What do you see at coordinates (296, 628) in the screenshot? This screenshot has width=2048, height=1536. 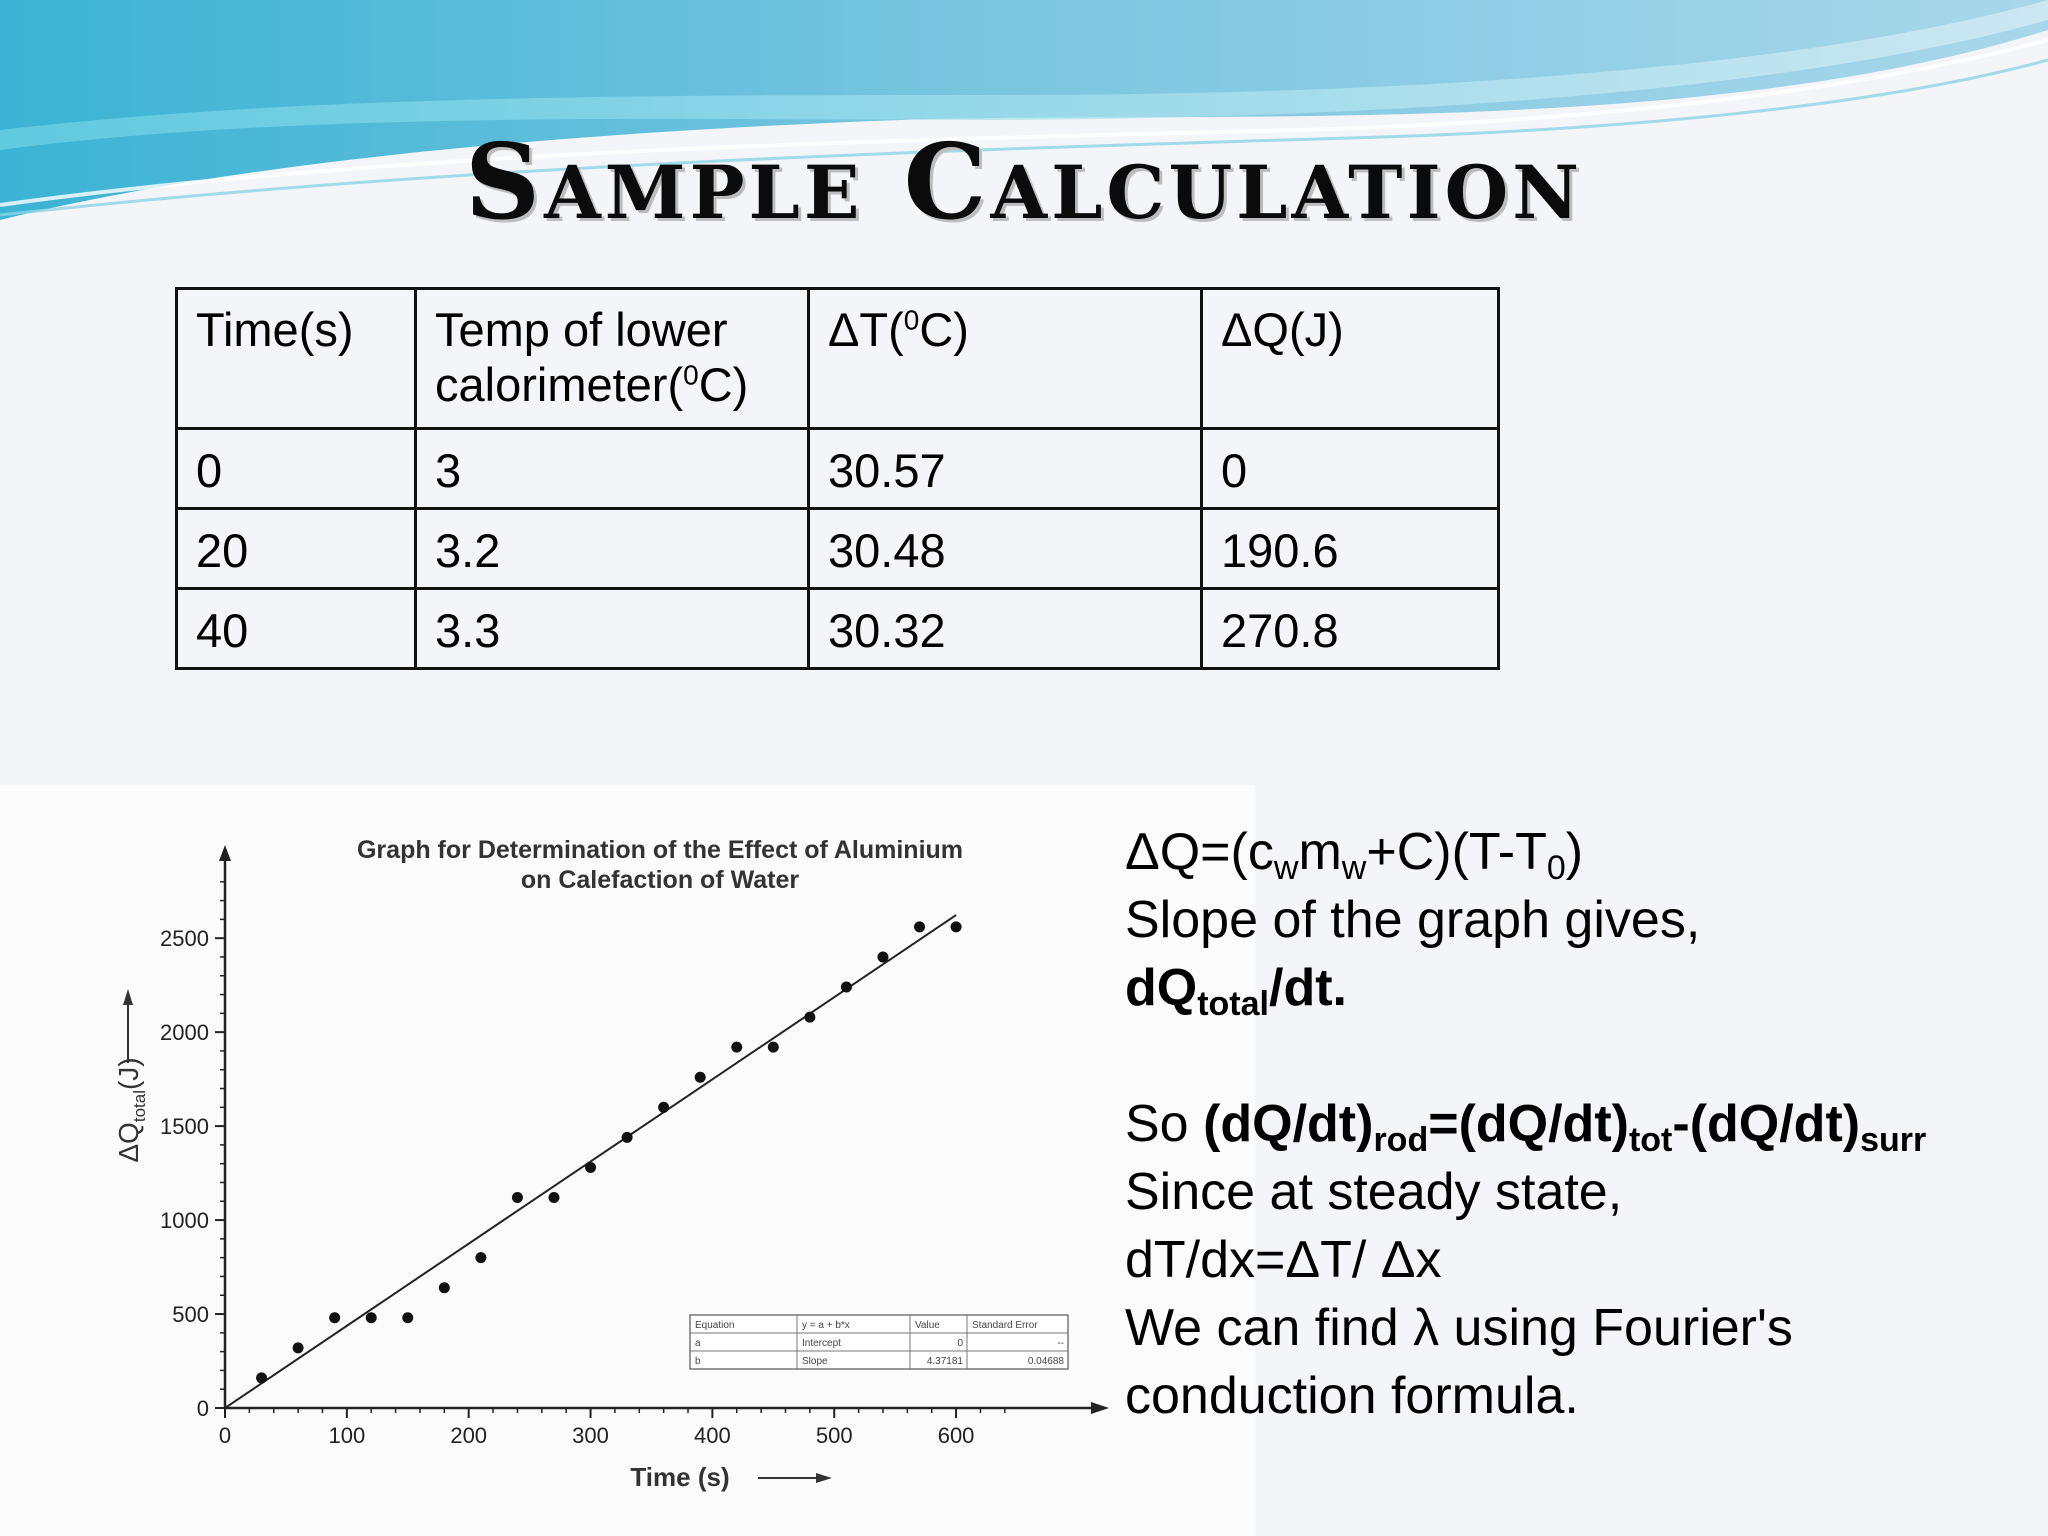 I see `table-cell: 40` at bounding box center [296, 628].